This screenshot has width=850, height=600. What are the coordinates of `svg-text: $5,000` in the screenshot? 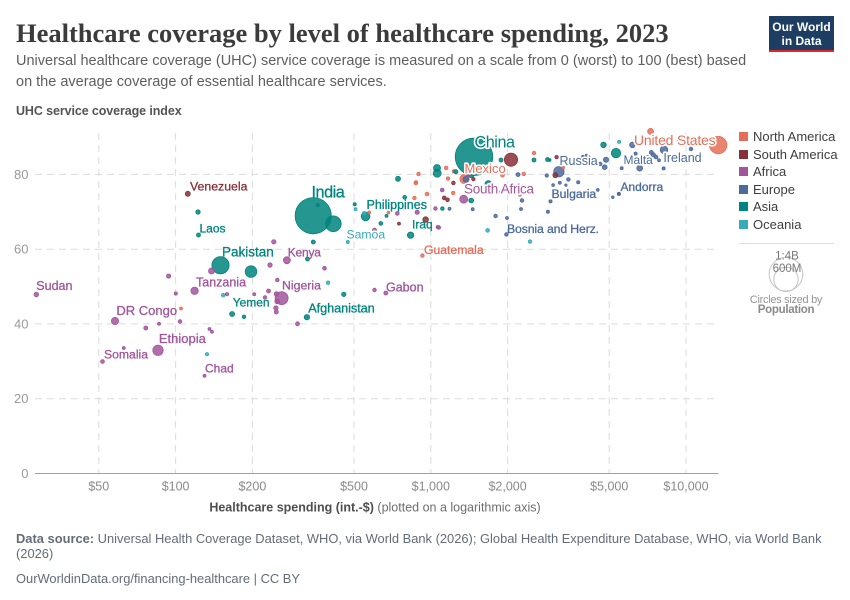 It's located at (609, 487).